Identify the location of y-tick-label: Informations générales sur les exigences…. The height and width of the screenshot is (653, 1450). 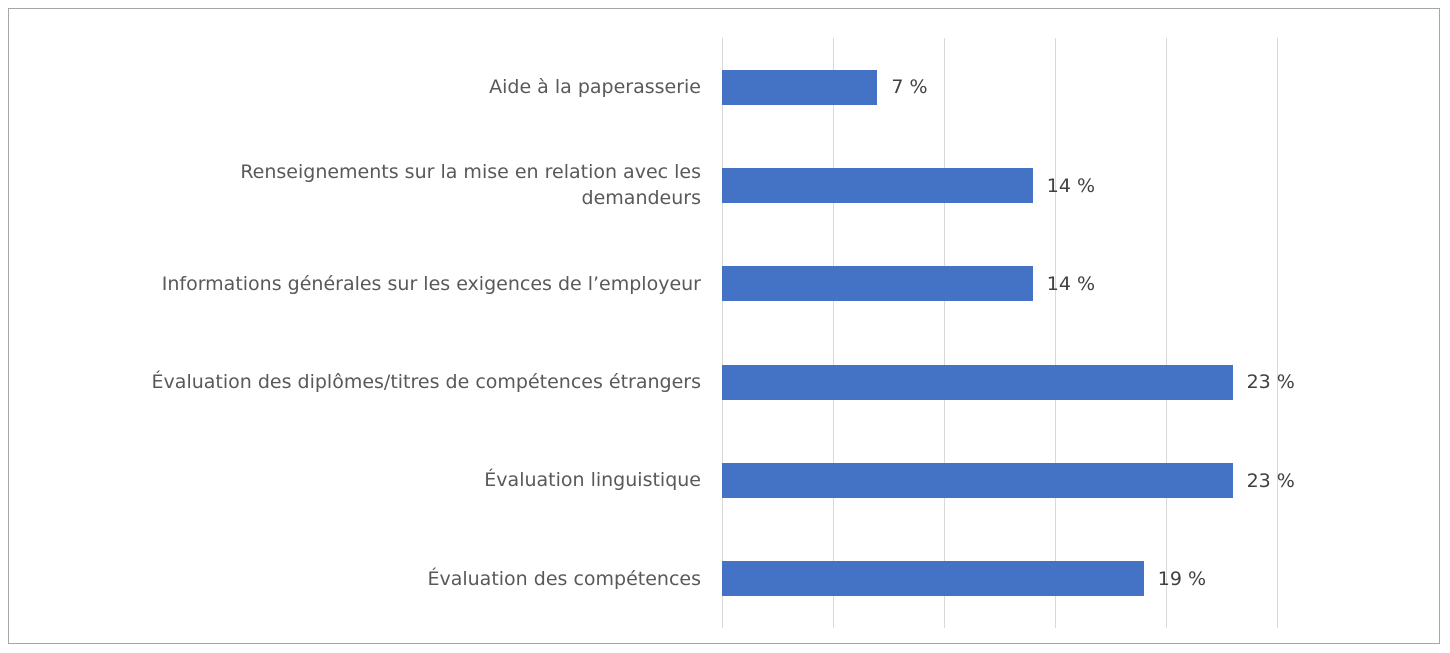
(431, 283).